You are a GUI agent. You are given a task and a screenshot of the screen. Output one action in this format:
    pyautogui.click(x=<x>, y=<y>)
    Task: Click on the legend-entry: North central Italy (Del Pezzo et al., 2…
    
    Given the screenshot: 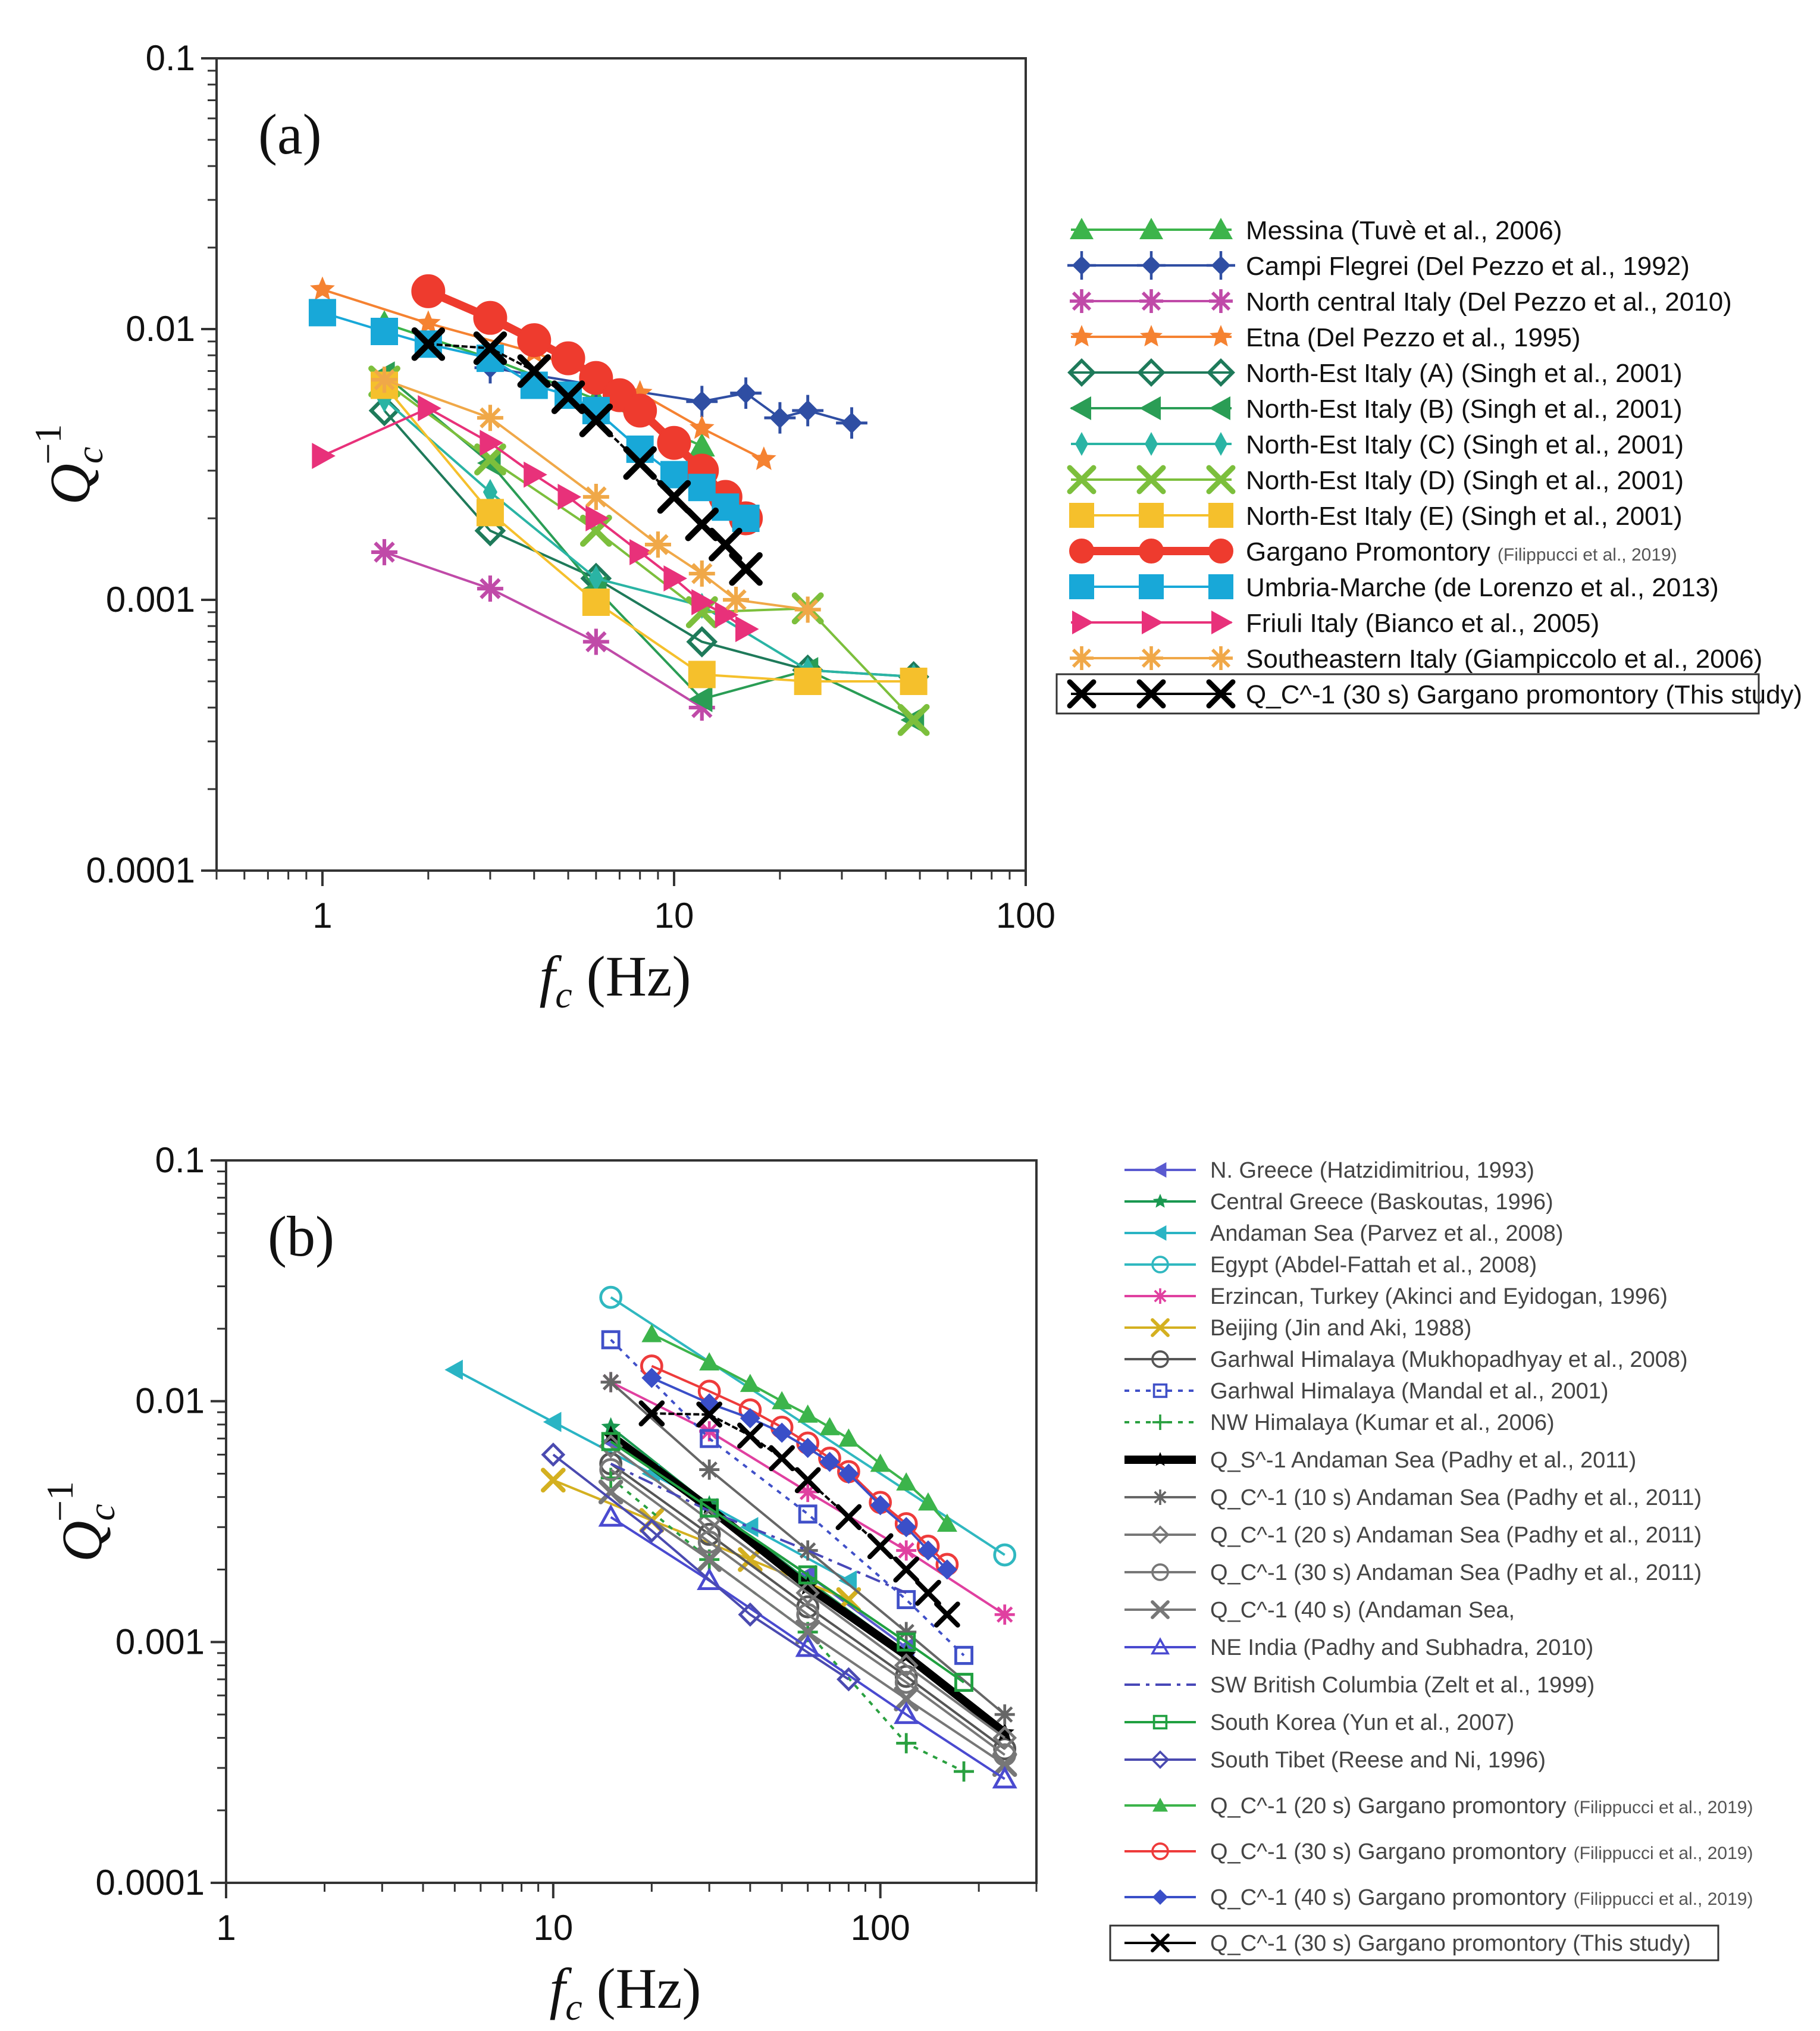 What is the action you would take?
    pyautogui.click(x=1401, y=302)
    